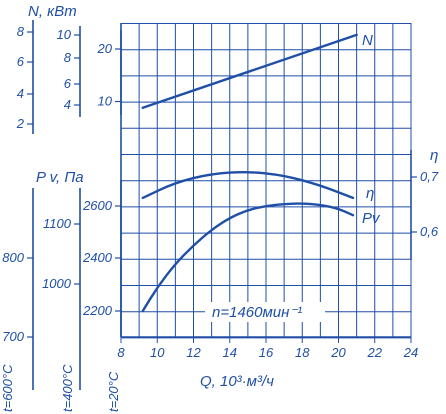 The width and height of the screenshot is (446, 414). I want to click on pressure-t20-axis-tick-label: 2600, so click(97, 205).